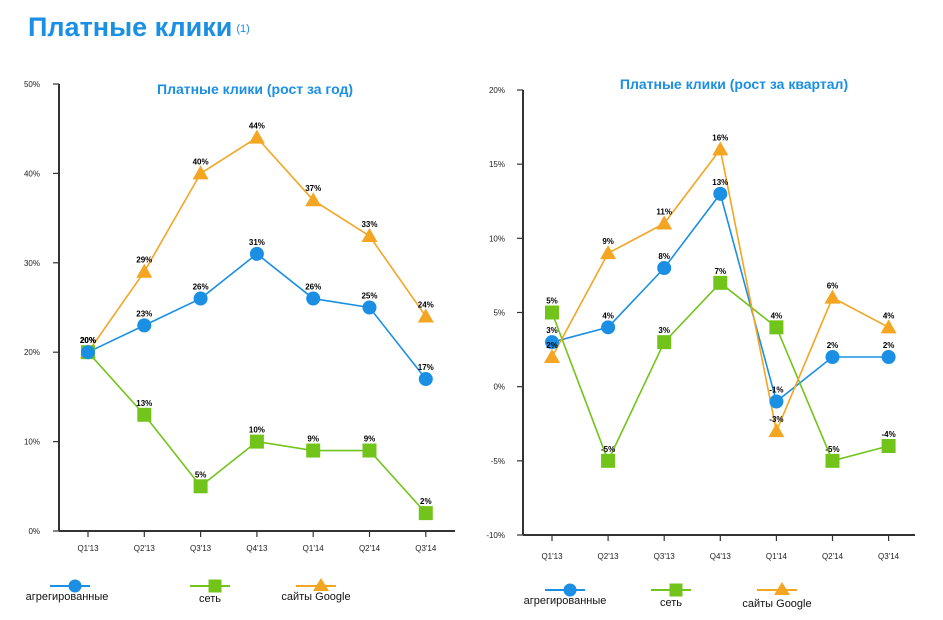  What do you see at coordinates (777, 315) in the screenshot?
I see `data-label-network: 4%` at bounding box center [777, 315].